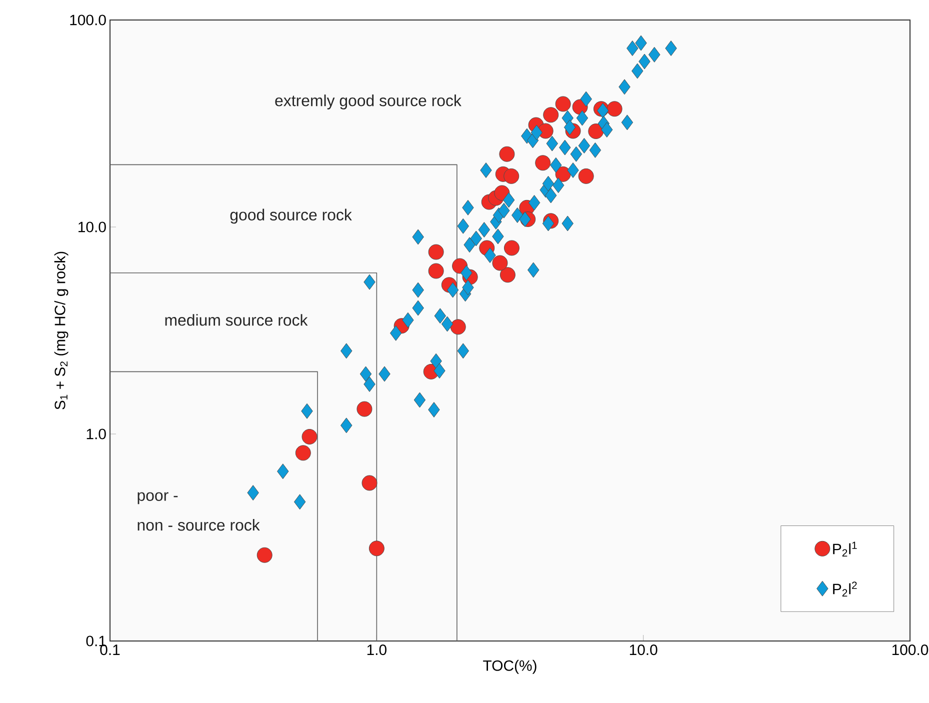 The width and height of the screenshot is (929, 703). Describe the element at coordinates (368, 102) in the screenshot. I see `annotation: extremly good source rock` at that location.